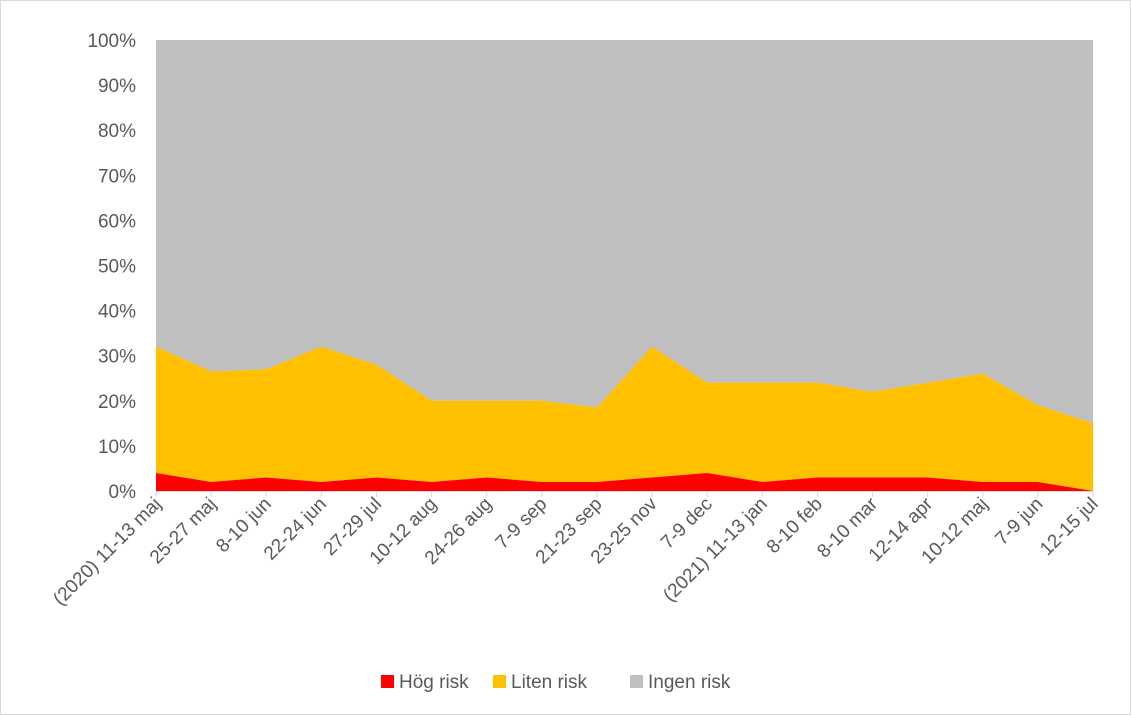 This screenshot has height=716, width=1131. I want to click on y-tick-label: 0%, so click(123, 492).